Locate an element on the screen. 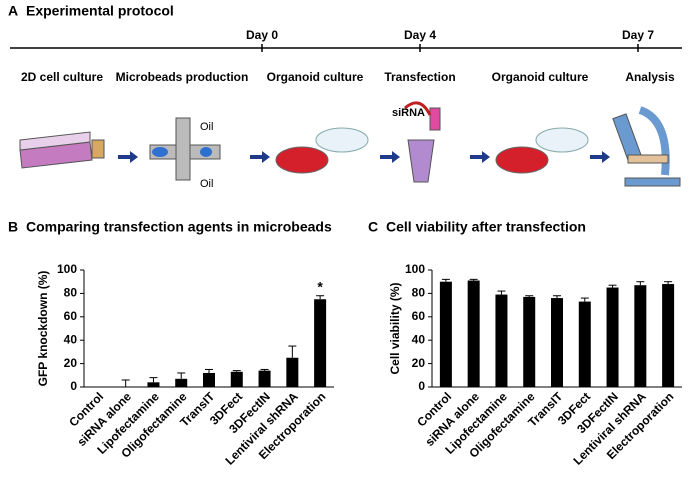 The height and width of the screenshot is (485, 692). step-label: Microbeads production is located at coordinates (182, 77).